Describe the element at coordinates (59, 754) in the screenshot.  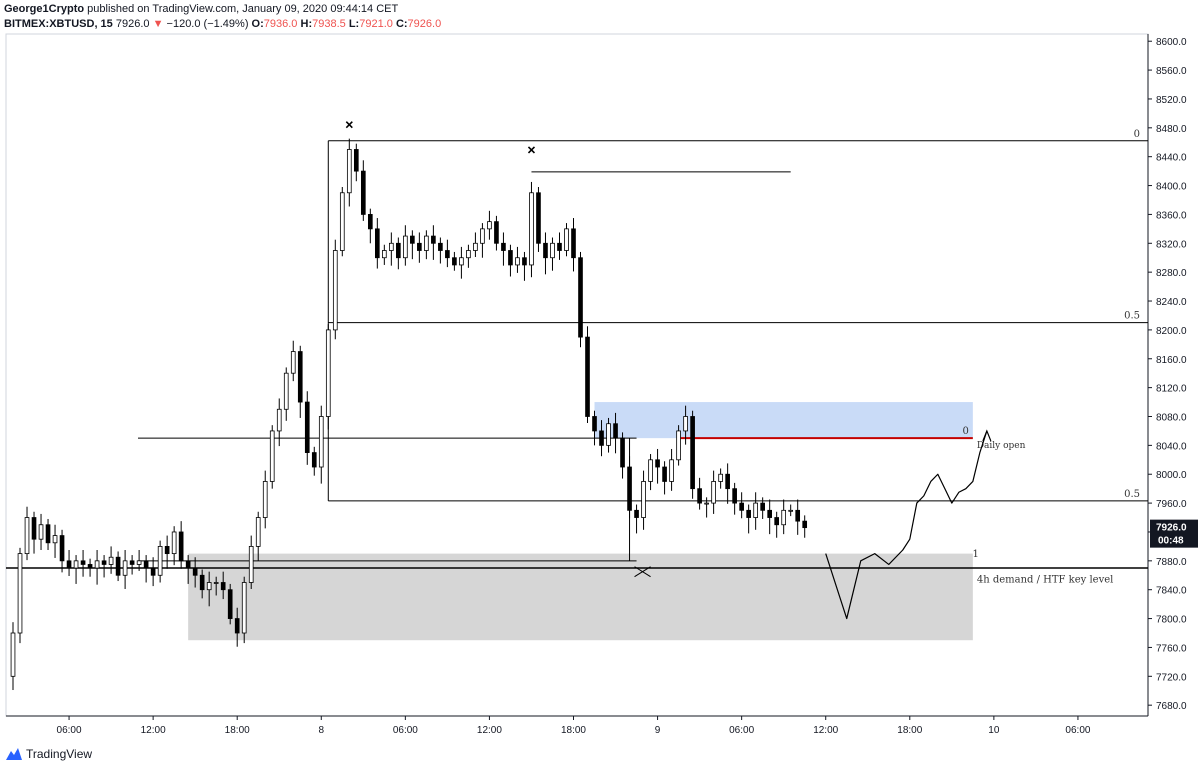
I see `brand-label: TradingView` at that location.